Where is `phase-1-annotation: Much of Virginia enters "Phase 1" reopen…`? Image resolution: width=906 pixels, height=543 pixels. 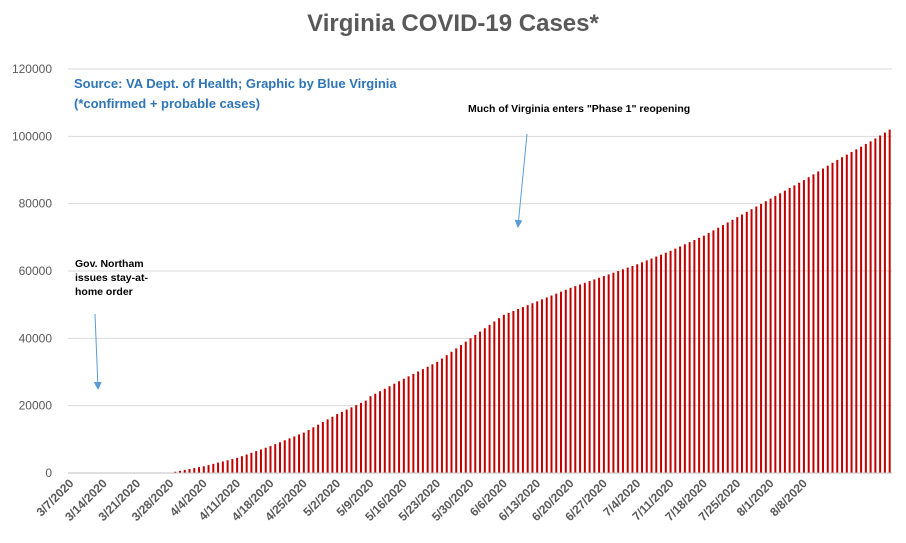
phase-1-annotation: Much of Virginia enters "Phase 1" reopen… is located at coordinates (579, 109).